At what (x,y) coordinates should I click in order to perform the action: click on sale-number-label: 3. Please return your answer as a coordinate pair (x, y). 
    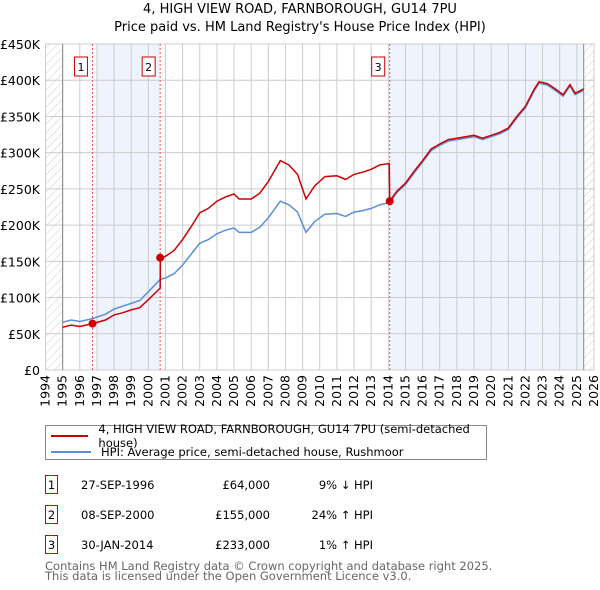
    Looking at the image, I should click on (378, 67).